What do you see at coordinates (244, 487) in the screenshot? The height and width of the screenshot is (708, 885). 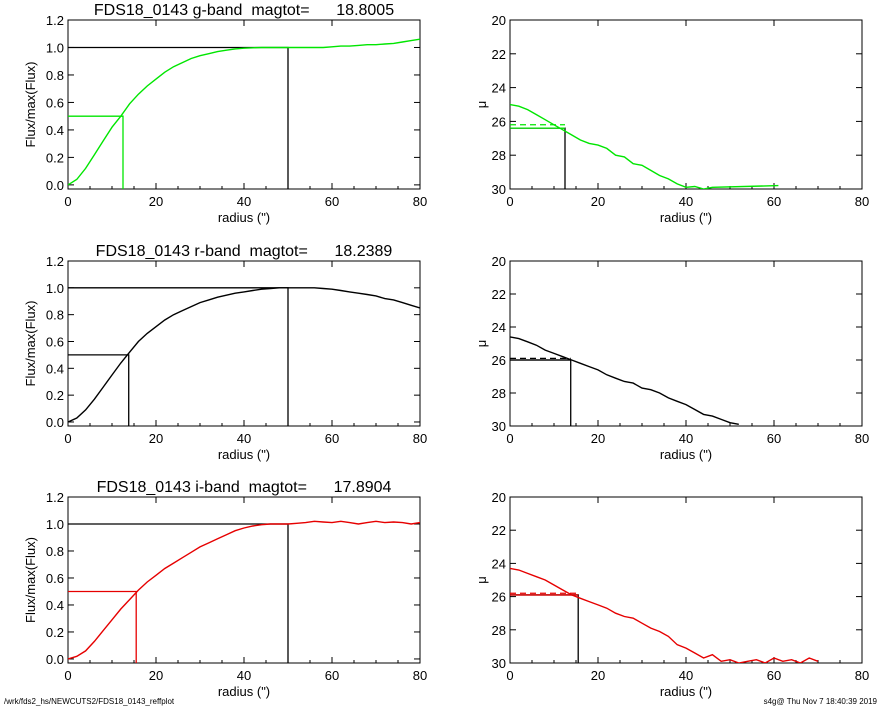 I see `chart-title: FDS18_0143 i-band magtot= 17.8904` at bounding box center [244, 487].